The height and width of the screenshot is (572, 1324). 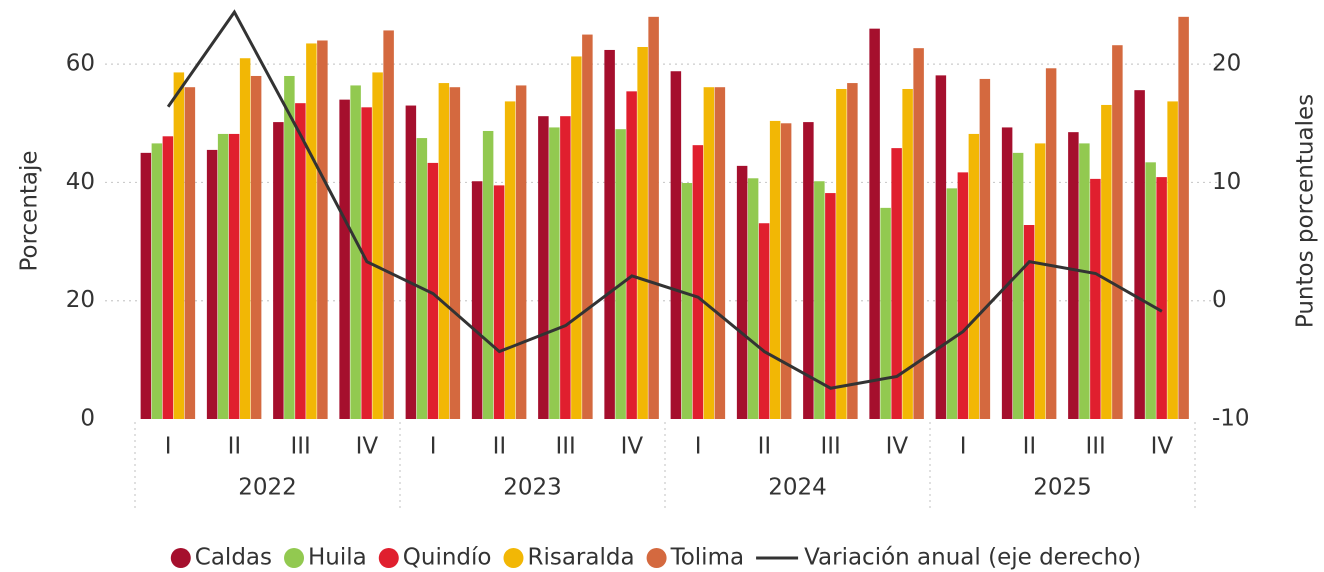 I want to click on y-tick-label: 0, so click(x=87, y=419).